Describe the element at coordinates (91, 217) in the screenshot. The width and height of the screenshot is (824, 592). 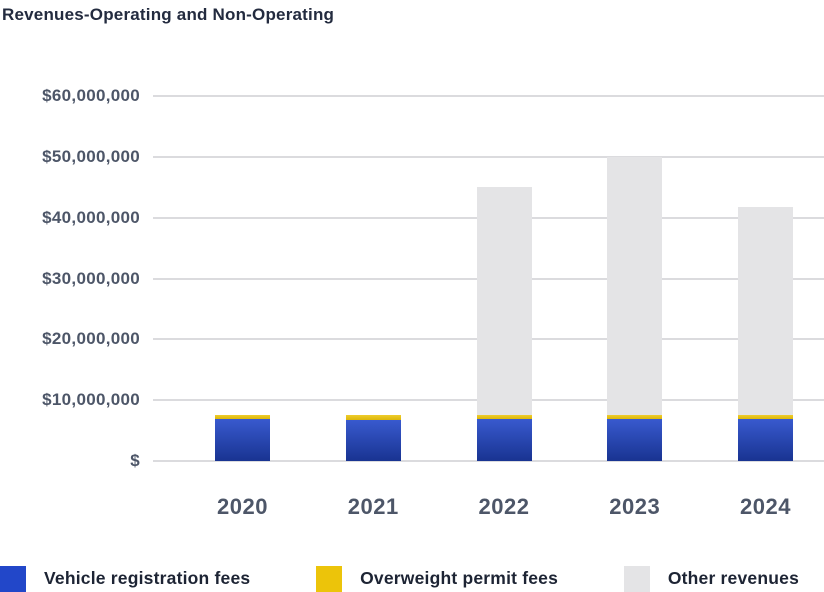
I see `y-axis-tick-label: $40,000,000` at that location.